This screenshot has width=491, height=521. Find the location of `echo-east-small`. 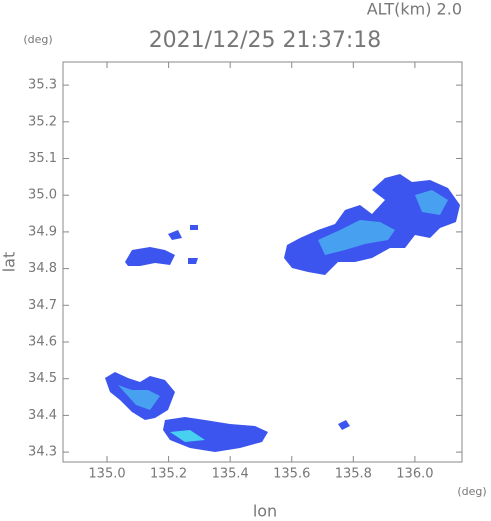

echo-east-small is located at coordinates (344, 425).